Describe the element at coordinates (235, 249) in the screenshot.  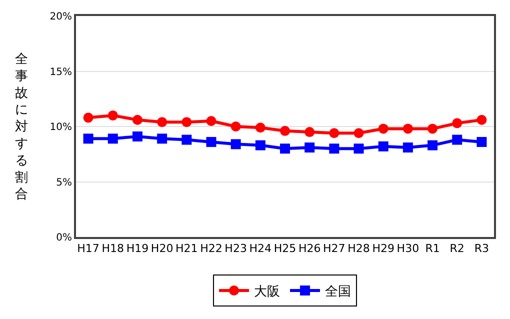
I see `x-tick-label: H23` at that location.